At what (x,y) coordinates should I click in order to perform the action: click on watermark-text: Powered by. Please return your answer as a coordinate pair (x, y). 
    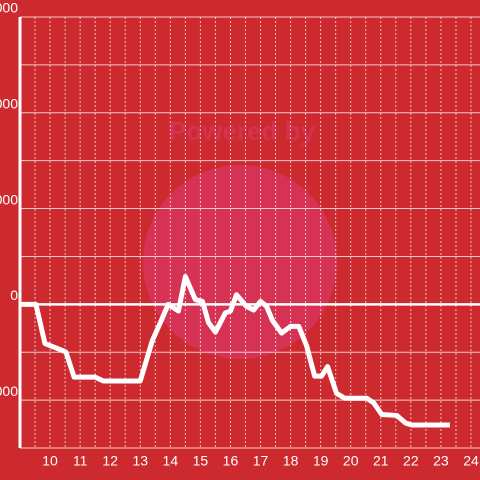
    Looking at the image, I should click on (242, 131).